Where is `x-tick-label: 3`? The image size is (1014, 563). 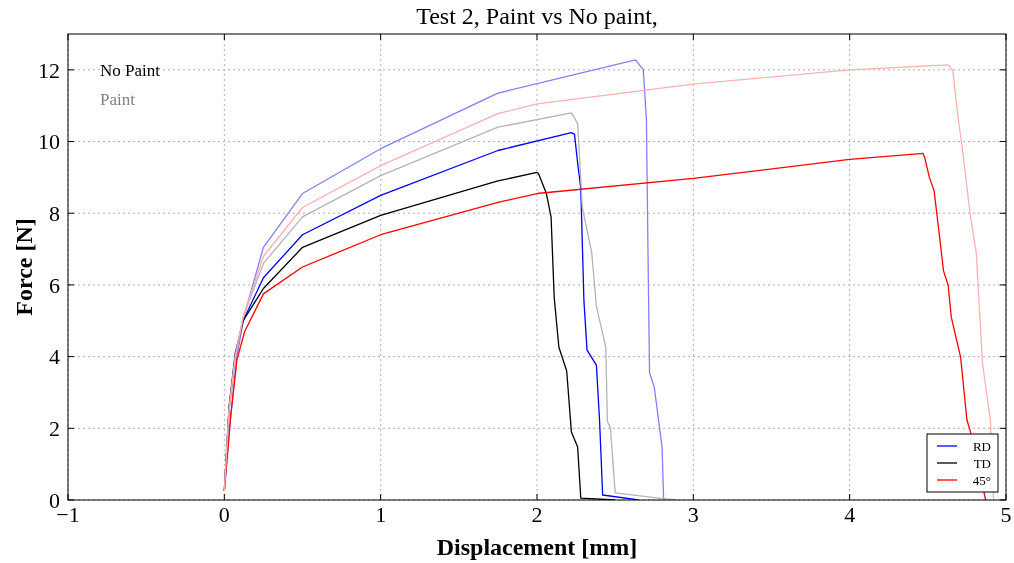
x-tick-label: 3 is located at coordinates (693, 514).